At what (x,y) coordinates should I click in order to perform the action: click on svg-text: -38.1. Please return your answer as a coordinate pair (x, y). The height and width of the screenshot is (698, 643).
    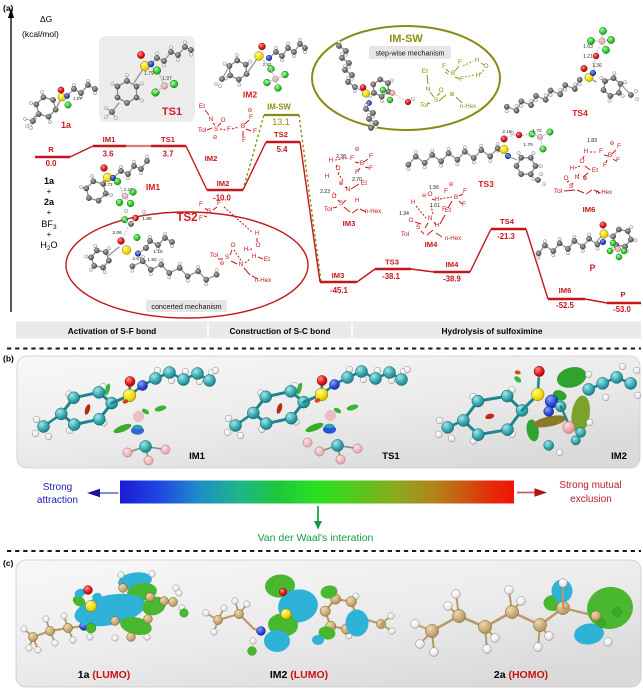
    Looking at the image, I should click on (391, 276).